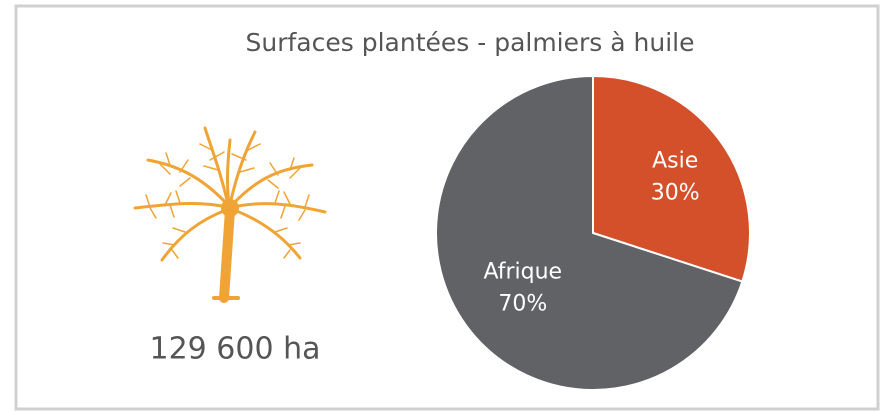  I want to click on pie-slice, so click(671, 178).